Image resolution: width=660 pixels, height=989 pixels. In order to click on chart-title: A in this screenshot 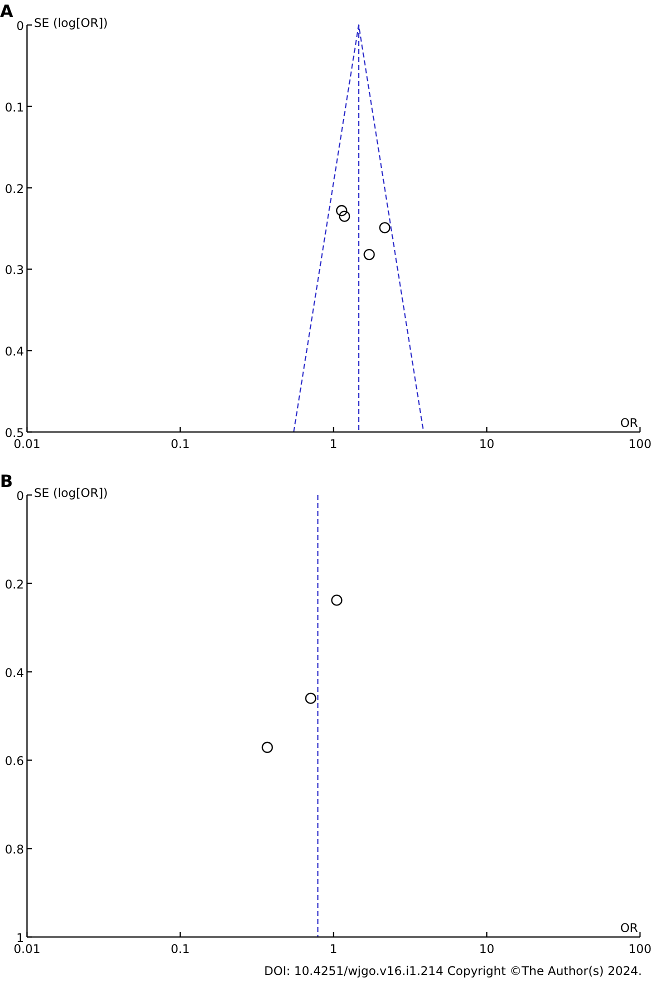, I will do `click(7, 12)`.